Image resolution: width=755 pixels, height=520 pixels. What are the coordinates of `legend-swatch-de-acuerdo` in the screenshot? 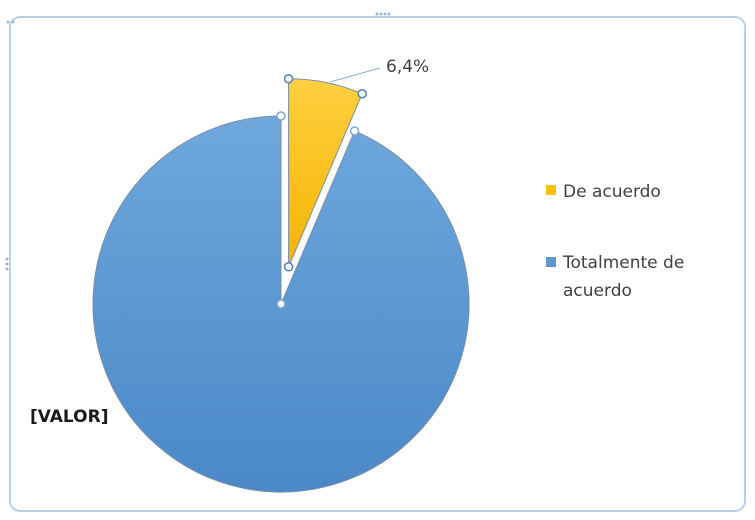 It's located at (551, 190).